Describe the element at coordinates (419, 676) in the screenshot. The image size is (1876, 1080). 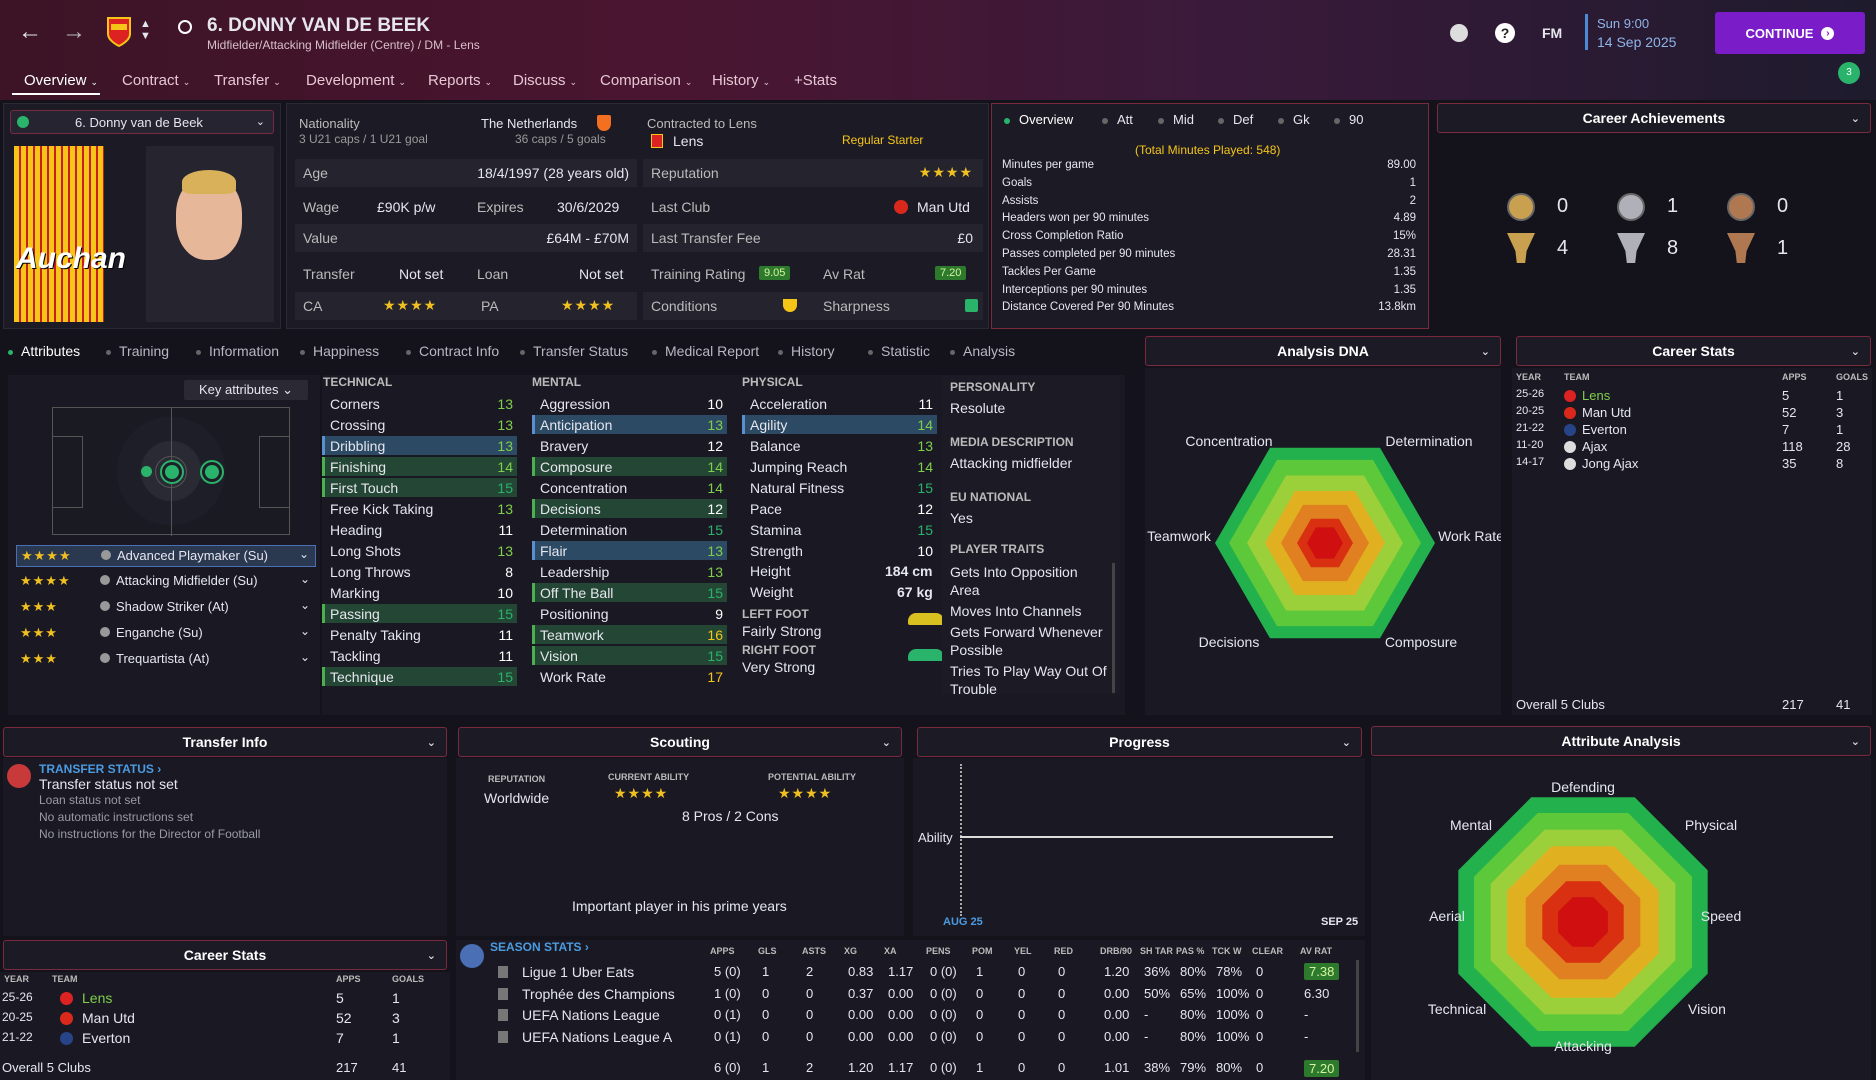
I see `attr-row-technique: Technique 15` at that location.